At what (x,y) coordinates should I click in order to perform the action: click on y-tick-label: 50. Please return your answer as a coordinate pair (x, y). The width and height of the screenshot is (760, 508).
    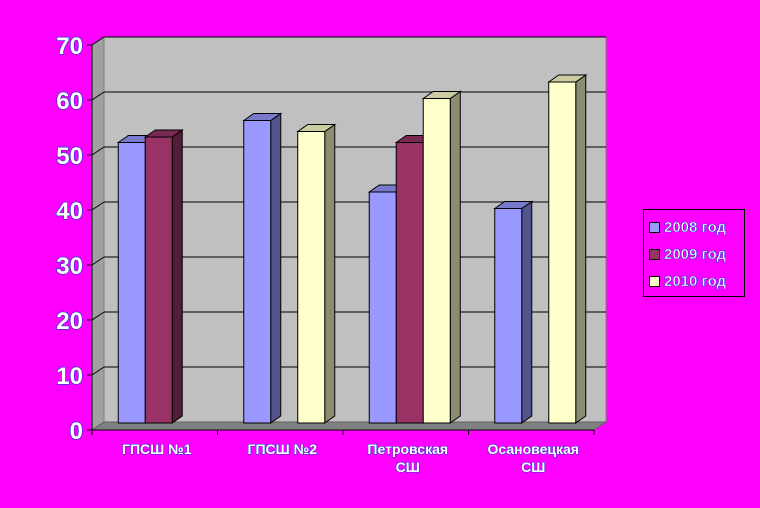
    Looking at the image, I should click on (69, 156).